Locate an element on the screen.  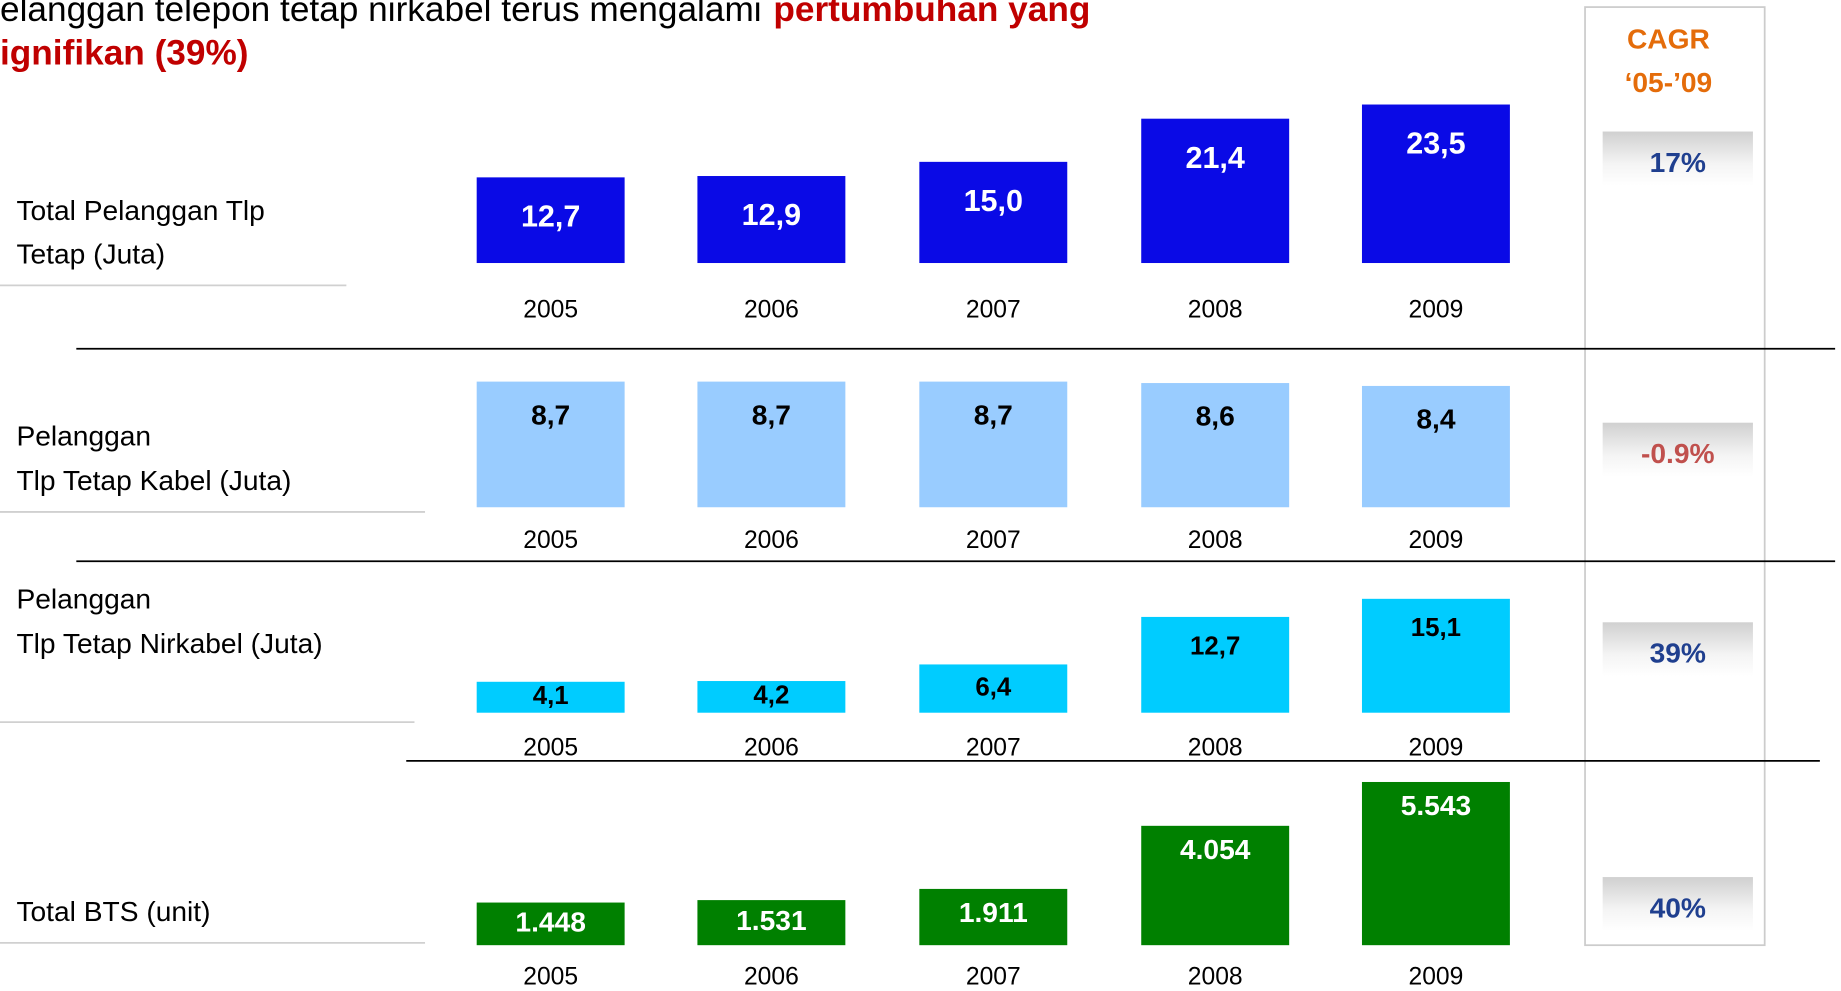
value-label: 5.543 is located at coordinates (1436, 805).